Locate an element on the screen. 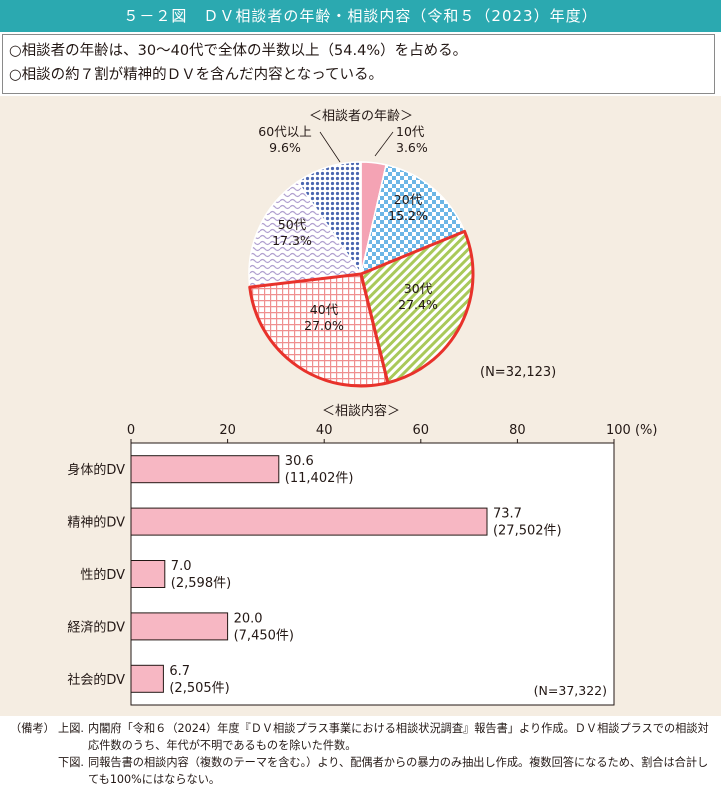  note-head: （備考） is located at coordinates (32, 728).